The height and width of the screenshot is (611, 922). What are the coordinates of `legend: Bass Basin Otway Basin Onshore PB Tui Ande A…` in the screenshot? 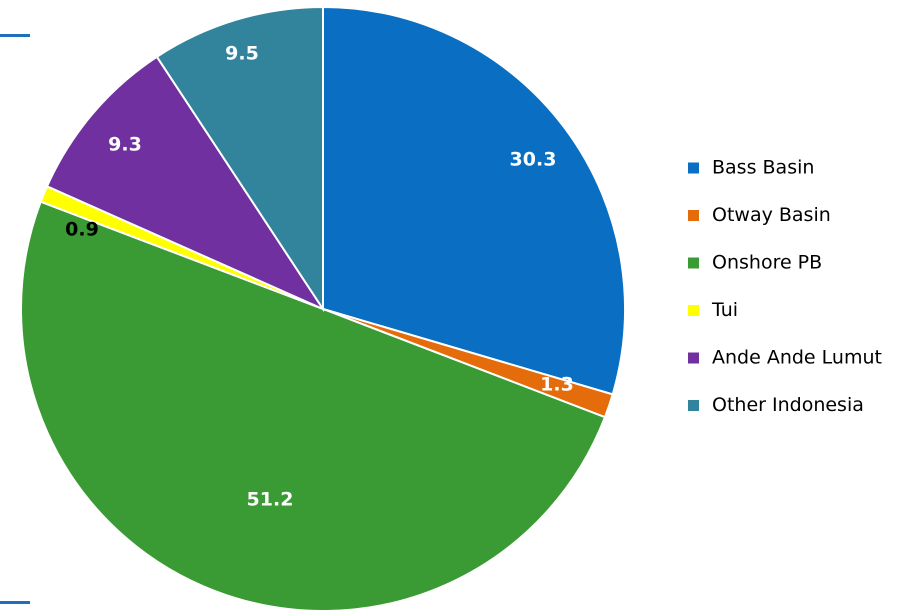 It's located at (785, 286).